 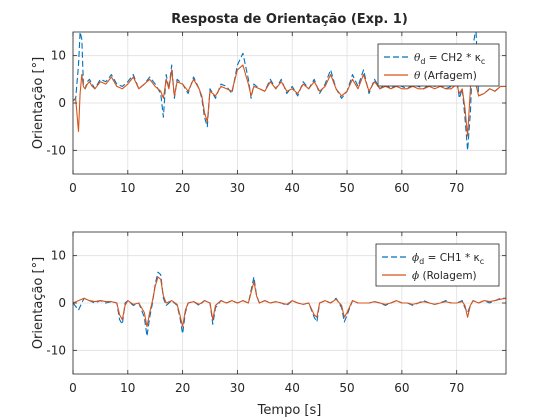 I want to click on legend-text: (Arfagem), so click(x=448, y=76).